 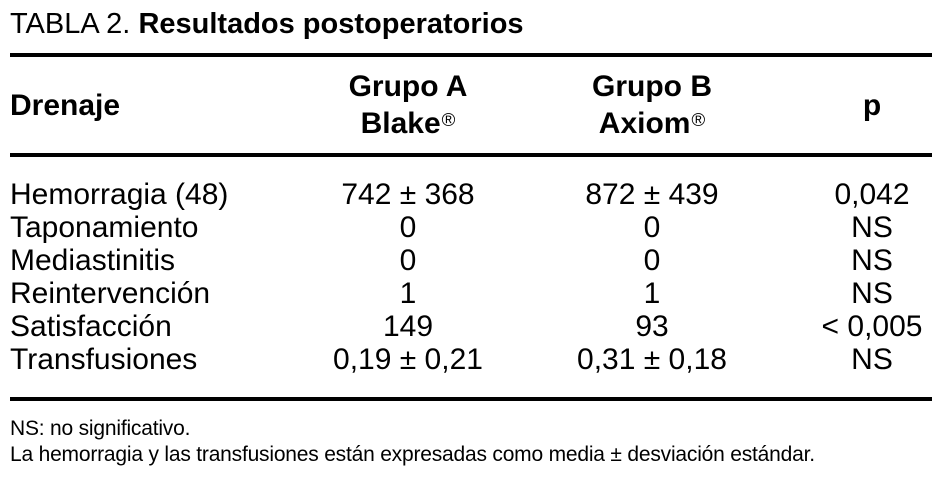 I want to click on grupo-a-cell: 0,19 ± 0,21, so click(x=408, y=359).